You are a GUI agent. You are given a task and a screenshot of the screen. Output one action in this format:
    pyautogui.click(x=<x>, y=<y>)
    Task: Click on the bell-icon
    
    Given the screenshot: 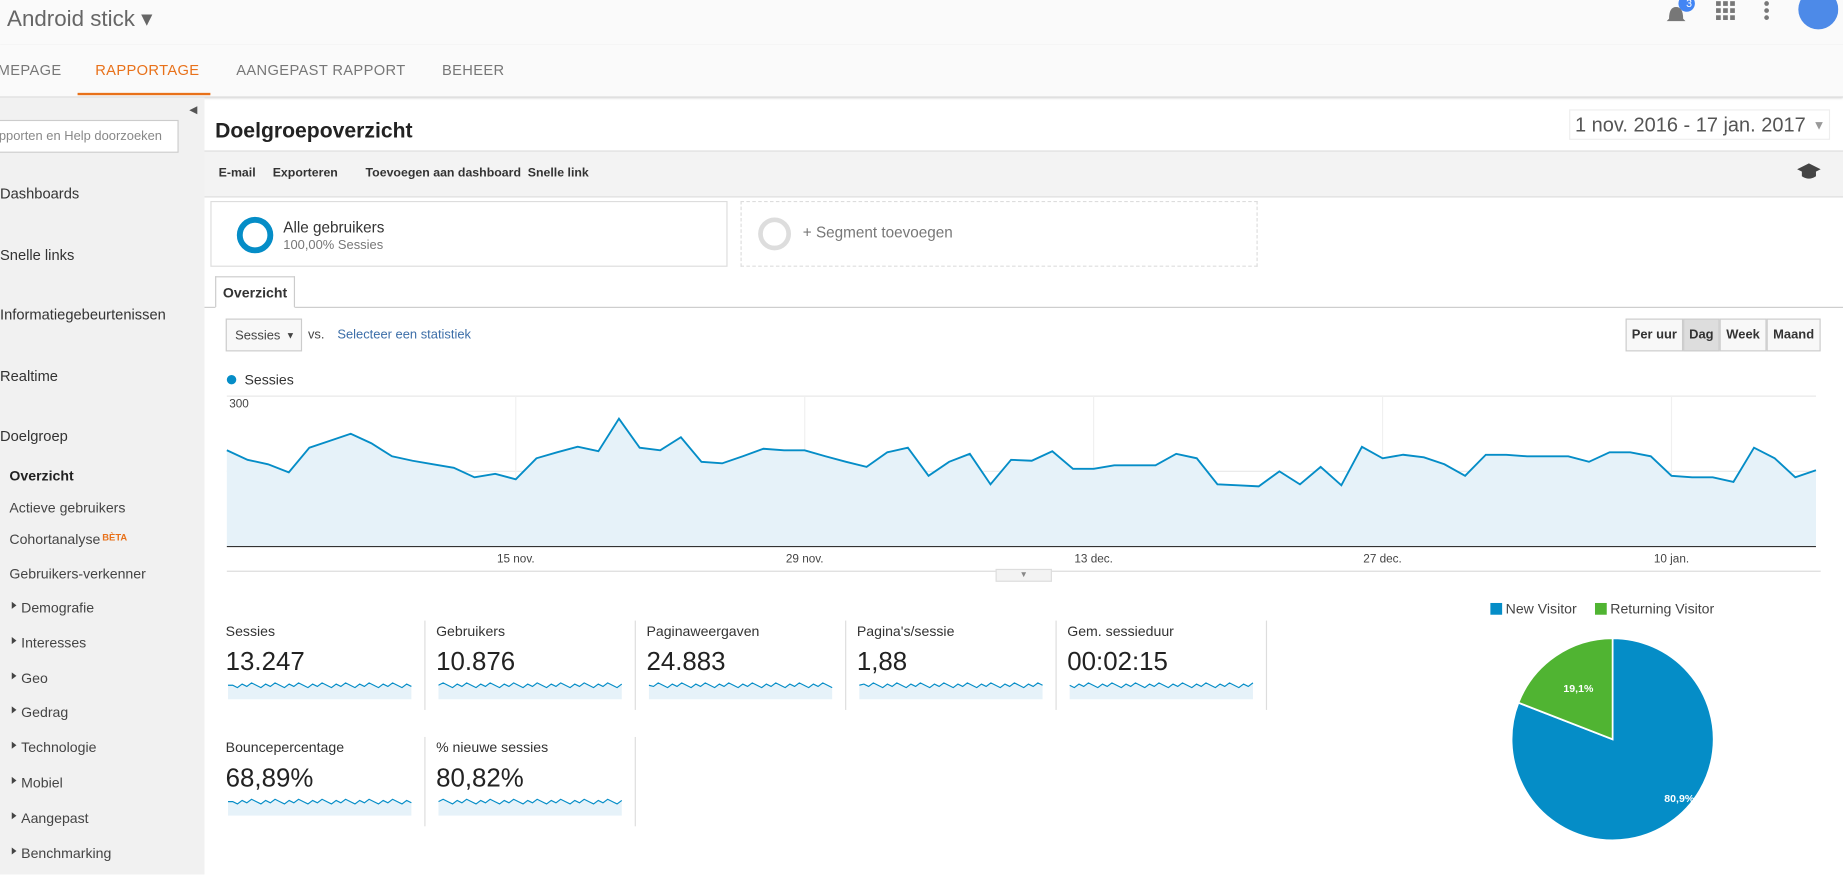 What is the action you would take?
    pyautogui.click(x=1676, y=14)
    